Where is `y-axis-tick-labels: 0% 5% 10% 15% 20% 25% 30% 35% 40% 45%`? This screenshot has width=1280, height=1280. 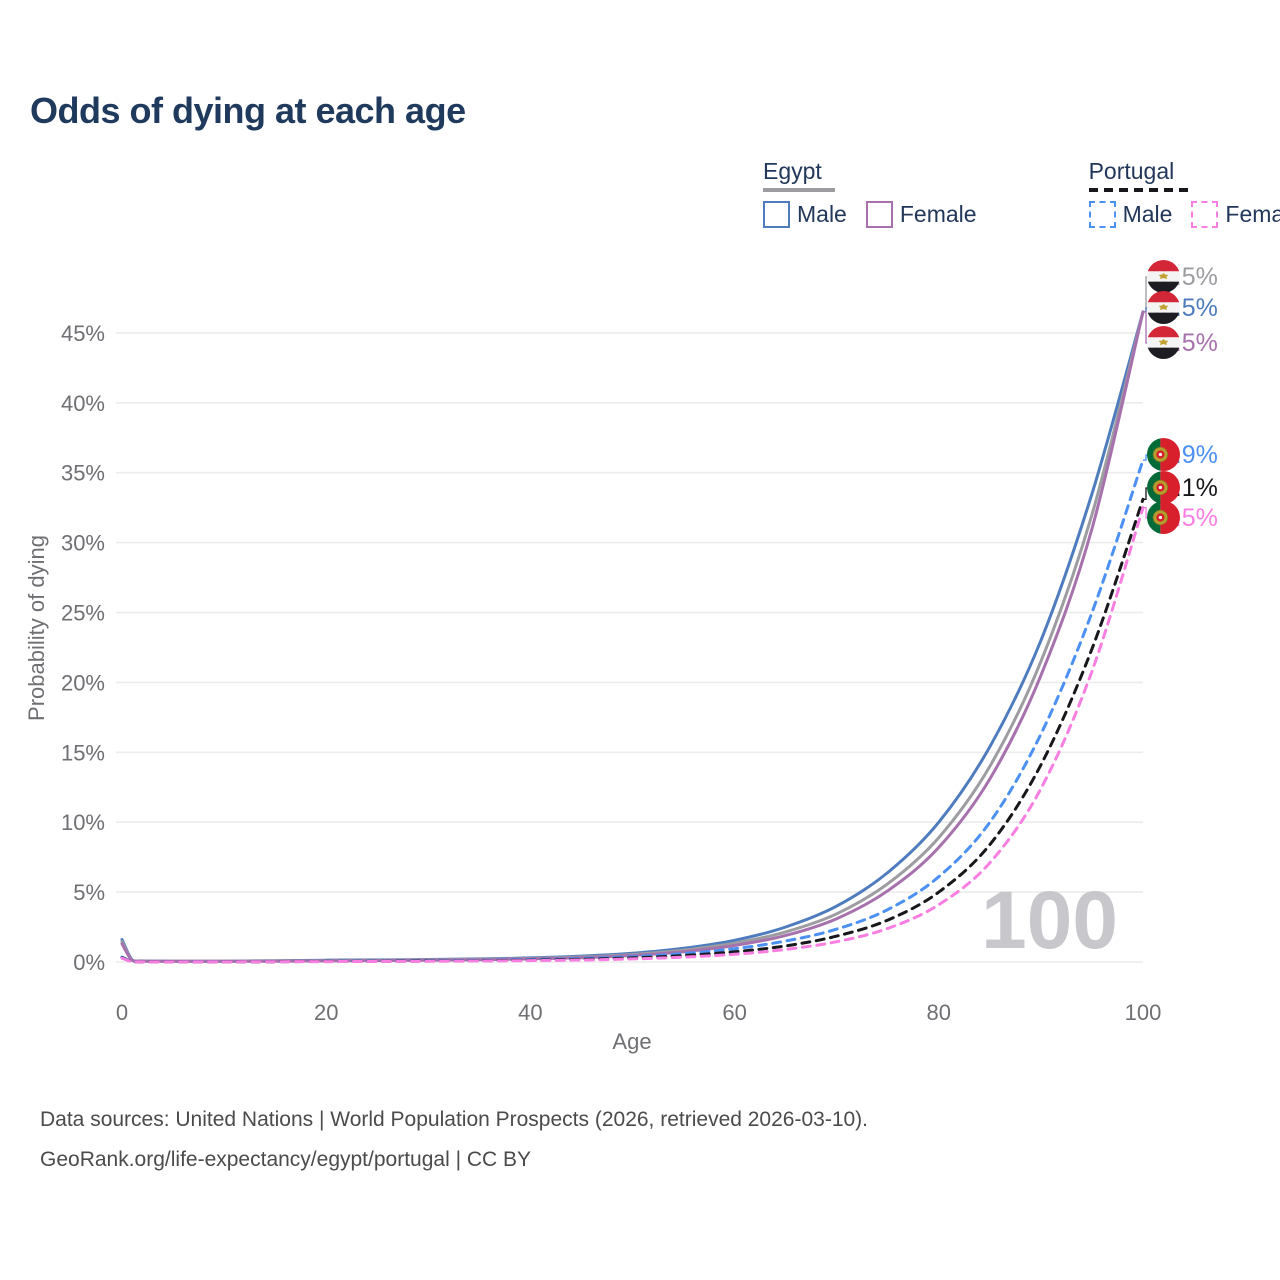
y-axis-tick-labels: 0% 5% 10% 15% 20% 25% 30% 35% 40% 45% is located at coordinates (83, 648).